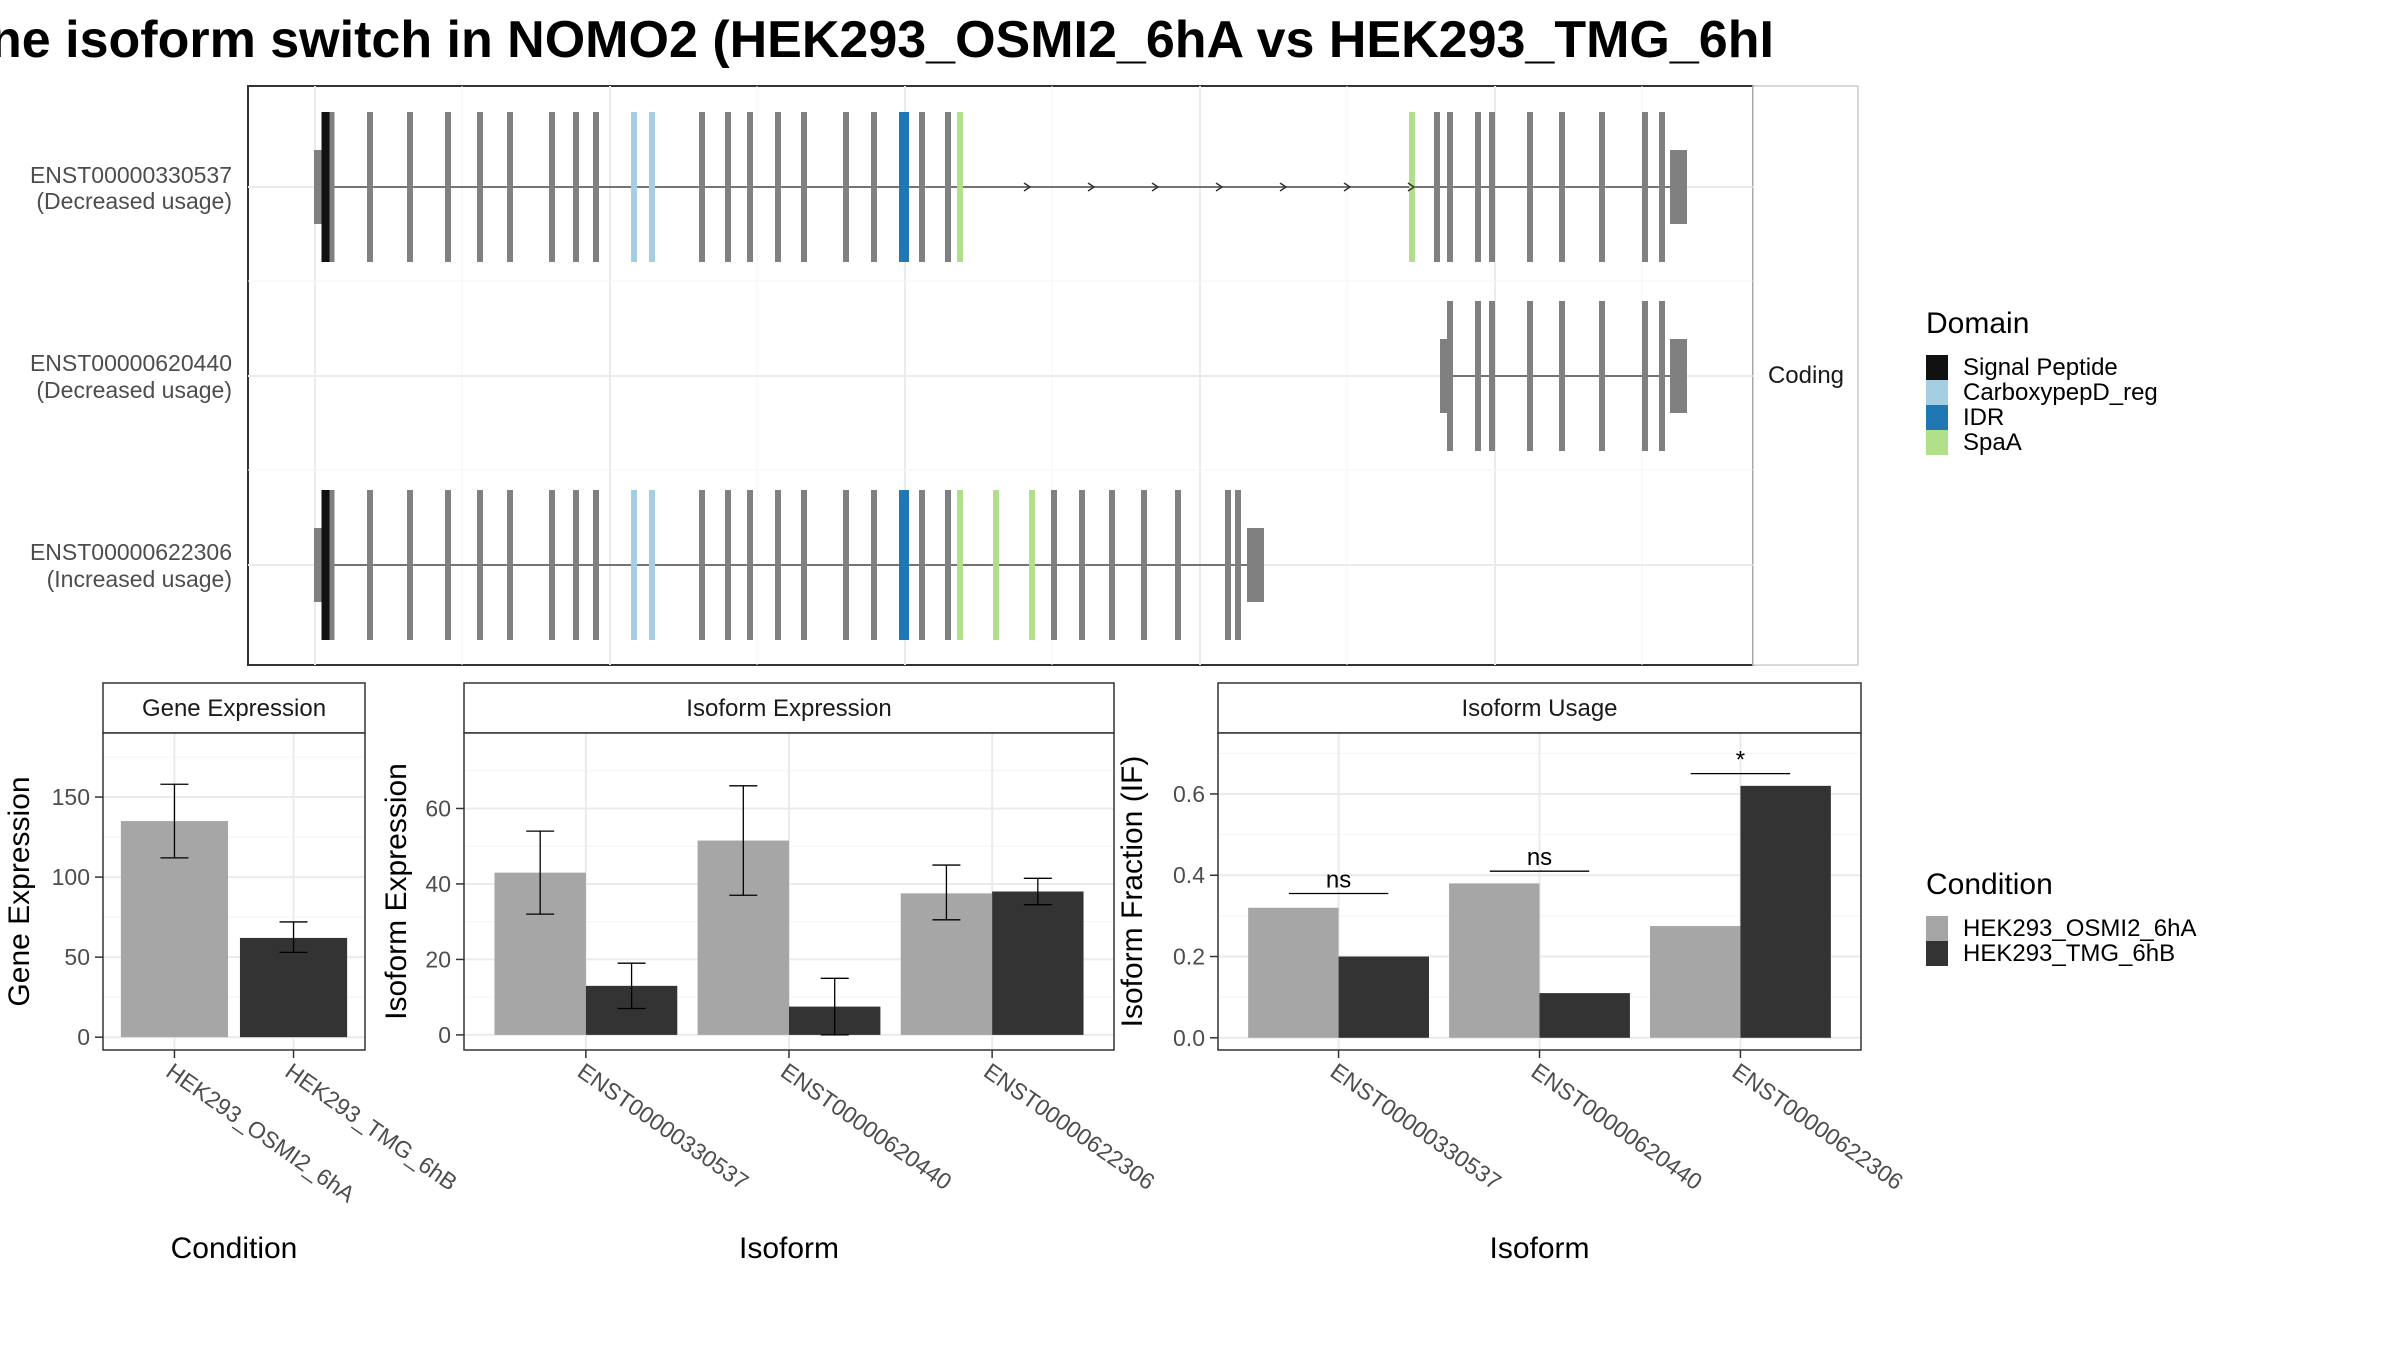 The width and height of the screenshot is (2400, 1350). Describe the element at coordinates (77, 957) in the screenshot. I see `y-tick-label: 50` at that location.